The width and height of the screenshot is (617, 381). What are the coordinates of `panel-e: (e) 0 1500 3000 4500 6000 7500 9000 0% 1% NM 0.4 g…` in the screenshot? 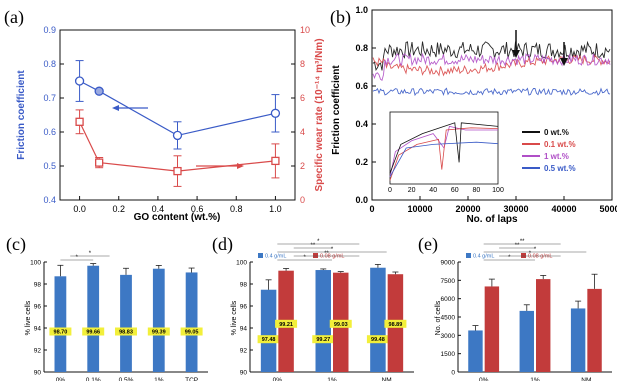 It's located at (515, 307).